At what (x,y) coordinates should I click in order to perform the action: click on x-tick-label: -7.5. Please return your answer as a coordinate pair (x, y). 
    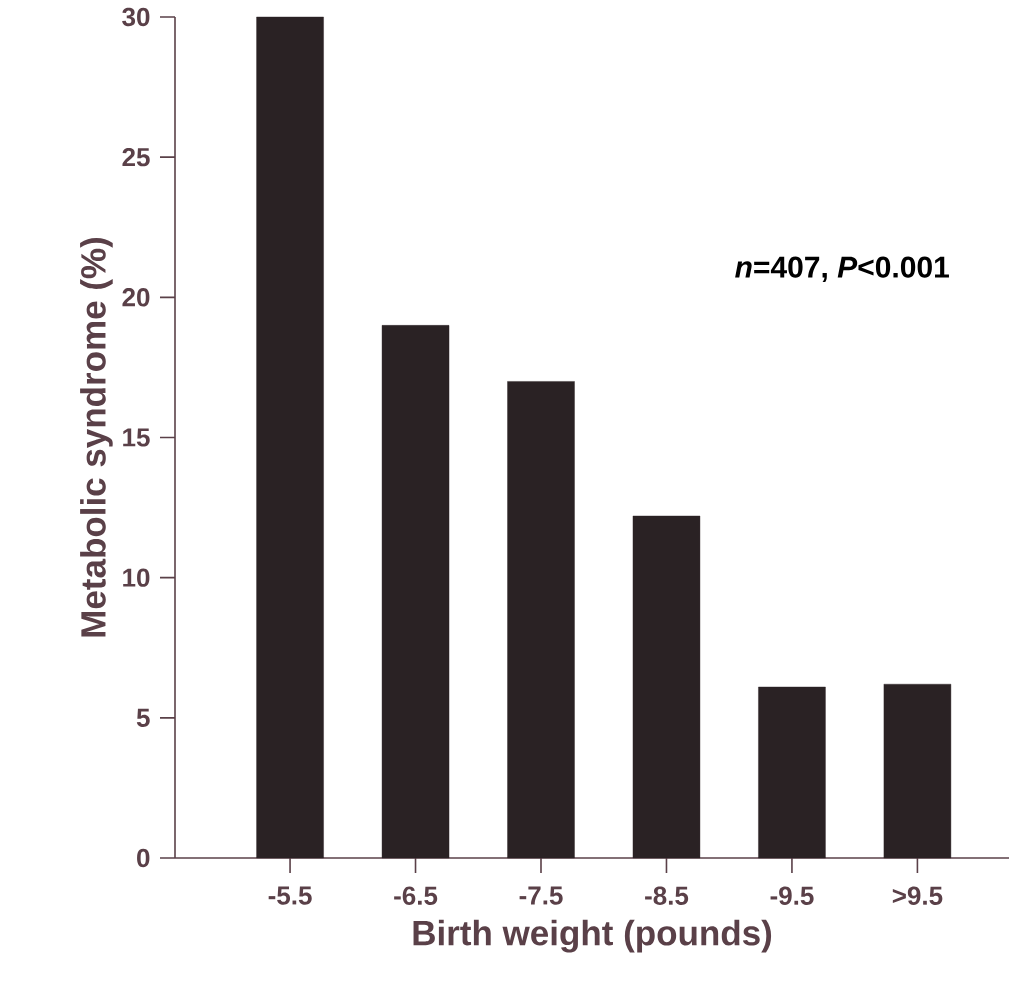
    Looking at the image, I should click on (541, 895).